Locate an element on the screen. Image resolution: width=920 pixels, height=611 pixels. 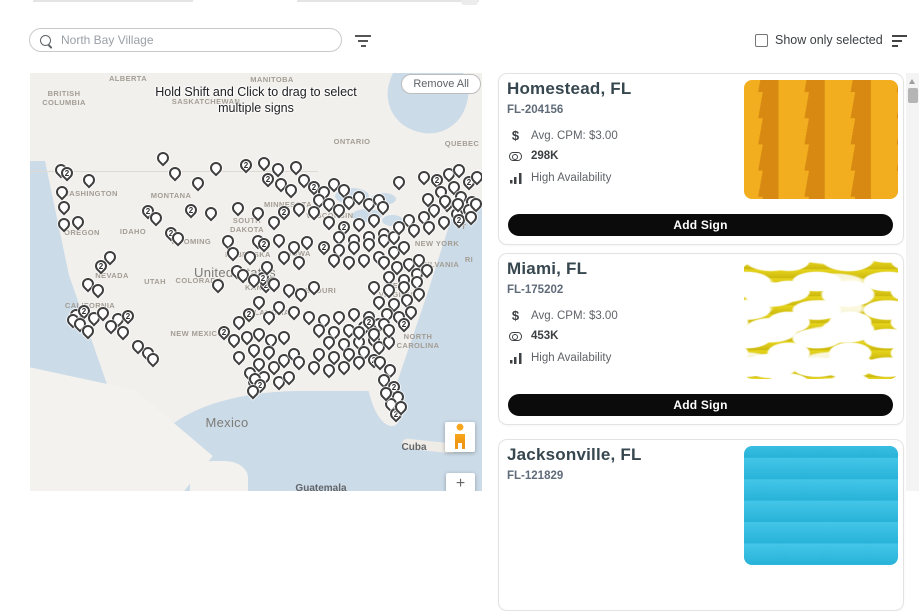
map-label: WASHINGTON is located at coordinates (90, 193).